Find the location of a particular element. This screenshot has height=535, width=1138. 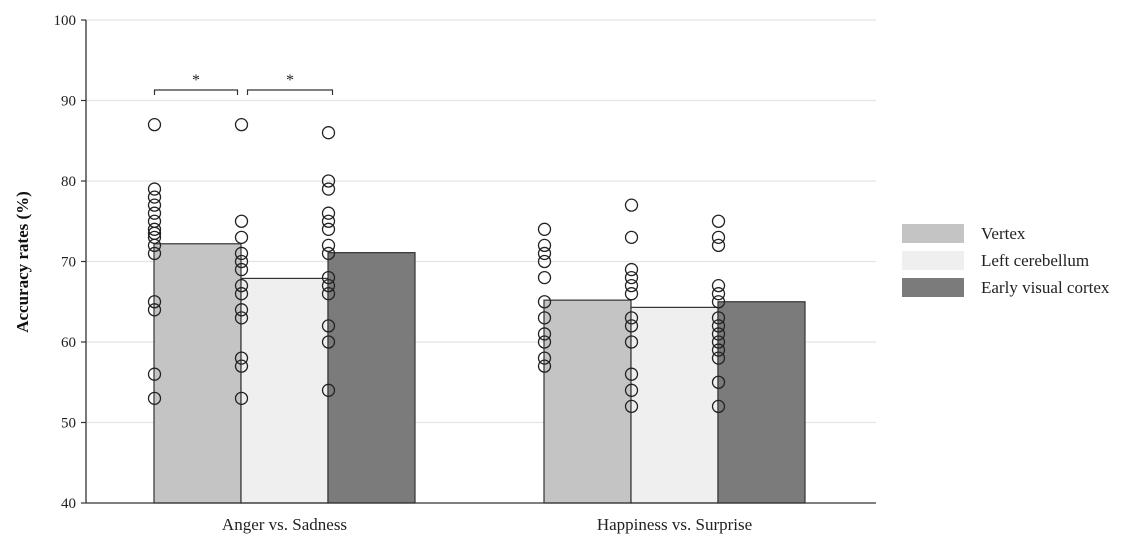

legend-label: Vertex is located at coordinates (1003, 233).